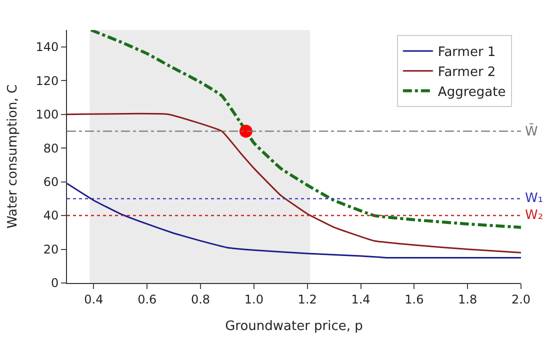 This screenshot has height=343, width=553. Describe the element at coordinates (13, 156) in the screenshot. I see `y-axis-title: Water consumption, C` at that location.